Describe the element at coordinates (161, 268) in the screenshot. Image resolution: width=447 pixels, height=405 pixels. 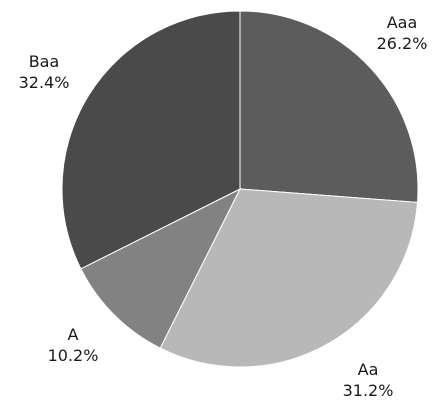
I see `pie-slice-a` at that location.